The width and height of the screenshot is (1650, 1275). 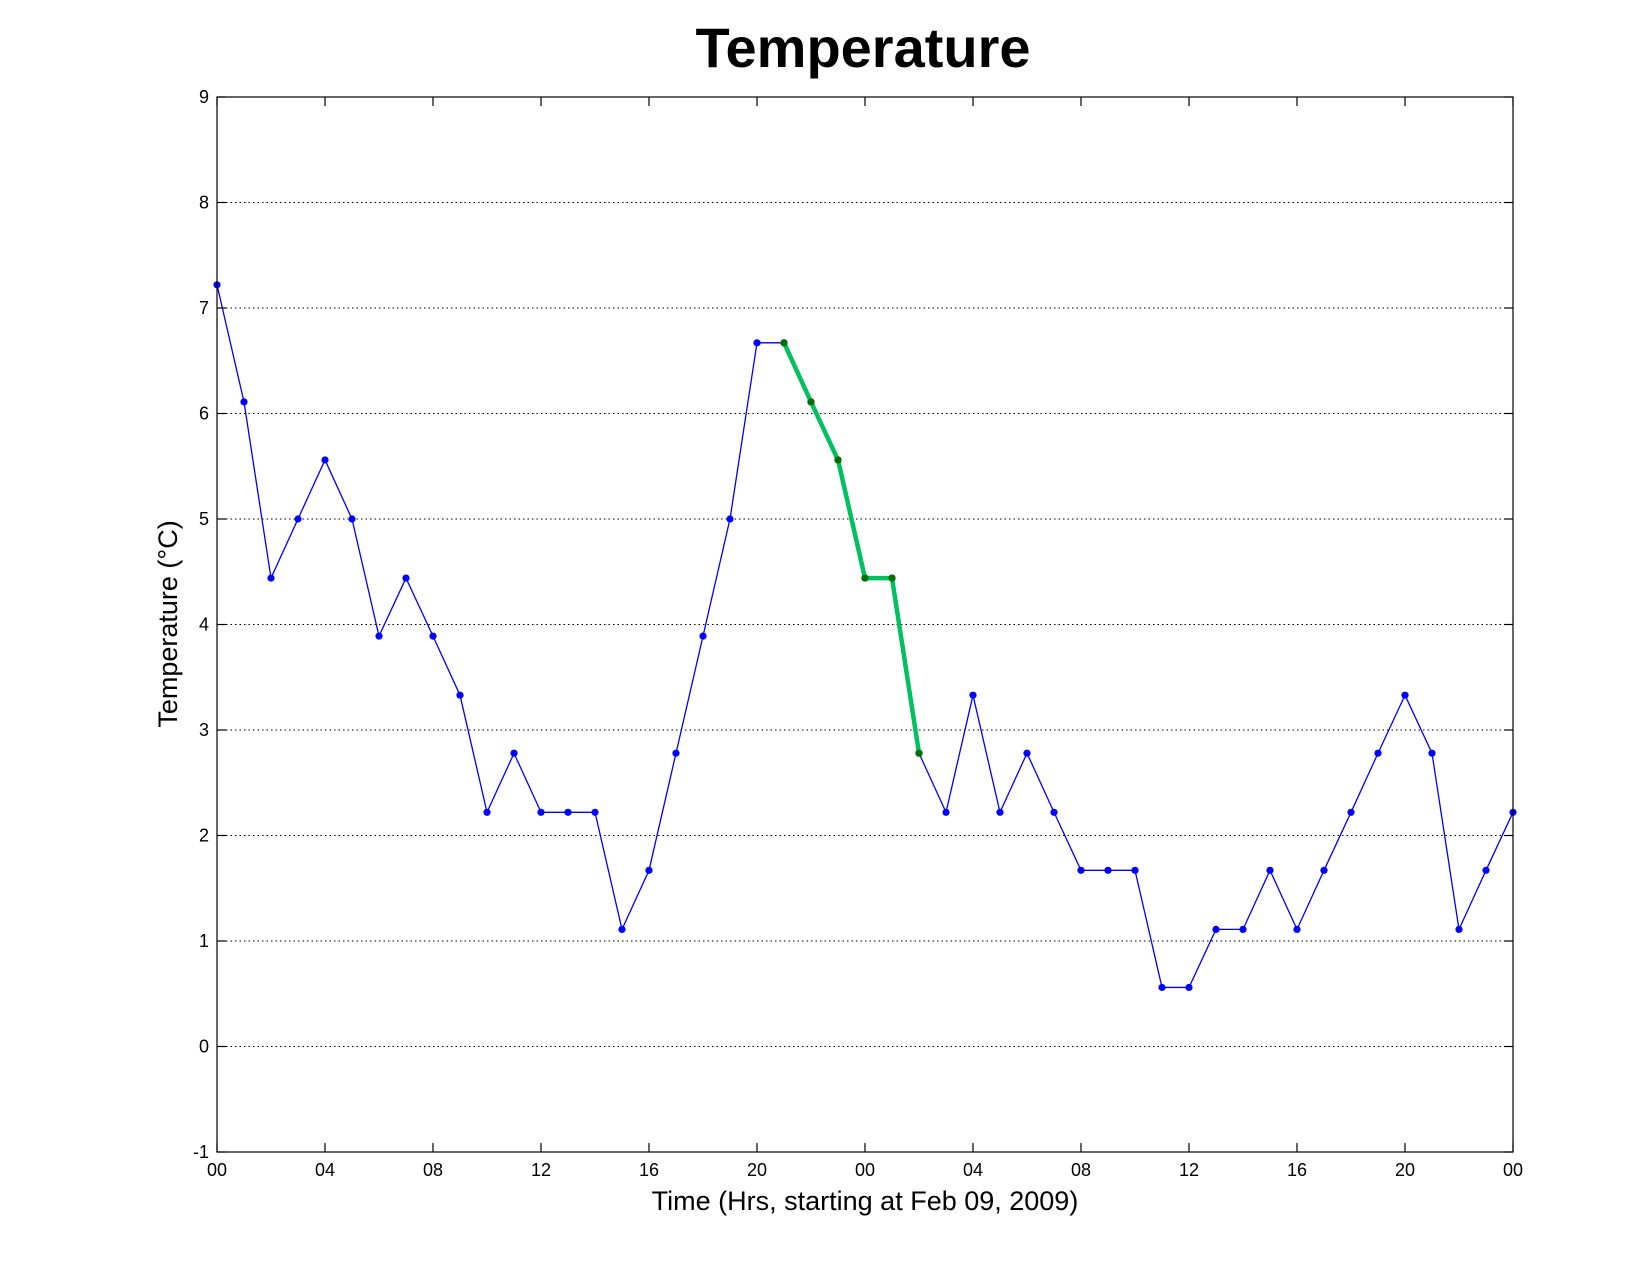 What do you see at coordinates (204, 836) in the screenshot?
I see `y-tick-label: 2` at bounding box center [204, 836].